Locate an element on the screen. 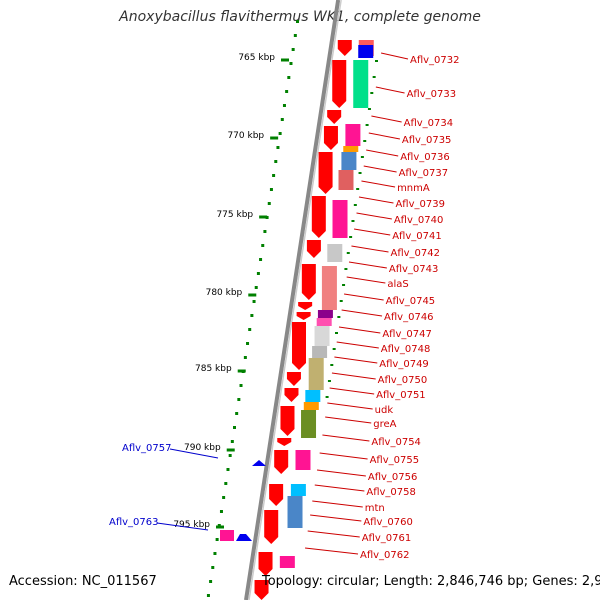  gene-label: Aflv_0742 is located at coordinates (416, 253).